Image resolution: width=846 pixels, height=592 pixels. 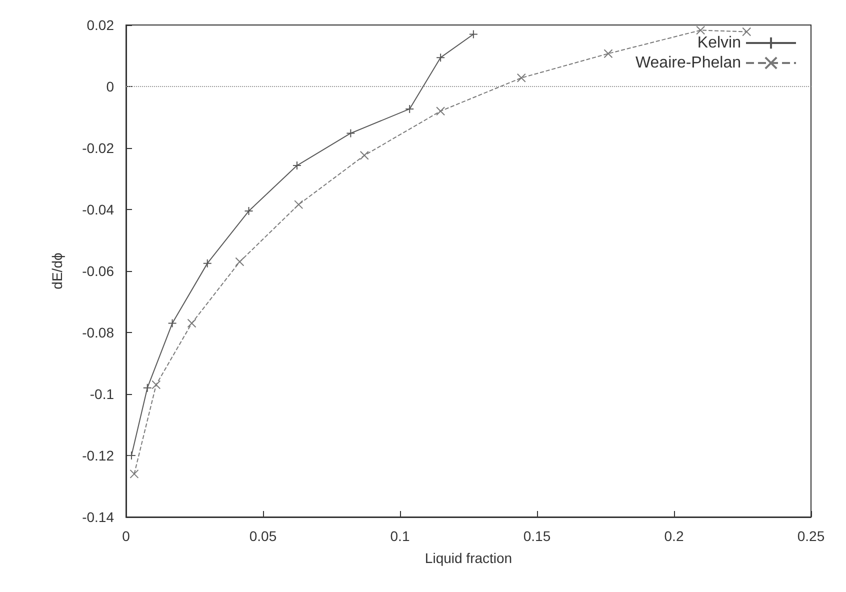 What do you see at coordinates (263, 536) in the screenshot?
I see `x-tick-label: 0.05` at bounding box center [263, 536].